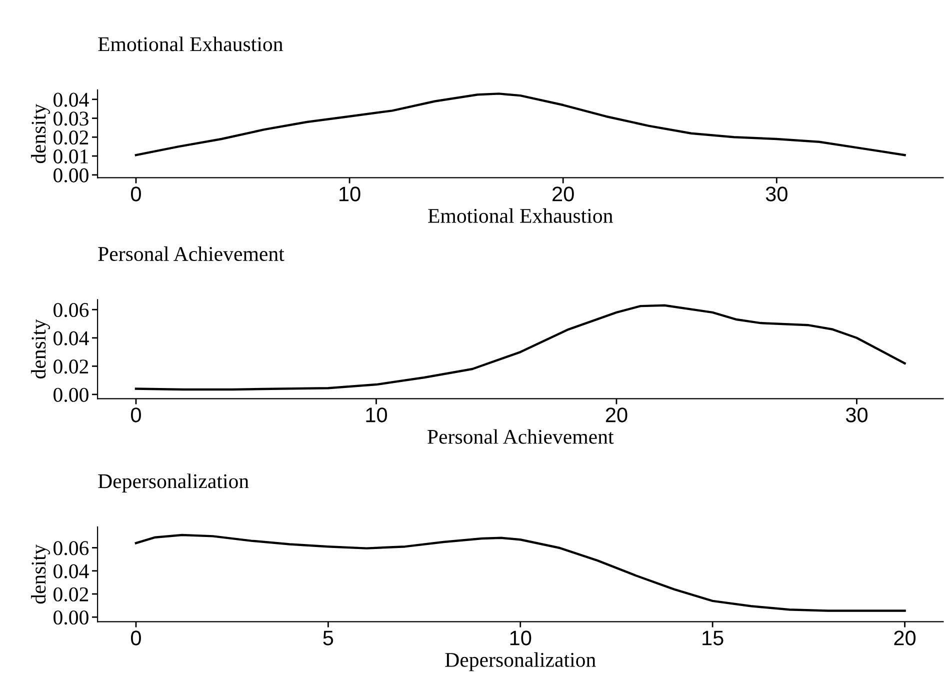  Describe the element at coordinates (713, 638) in the screenshot. I see `x-tick-label: 15` at that location.